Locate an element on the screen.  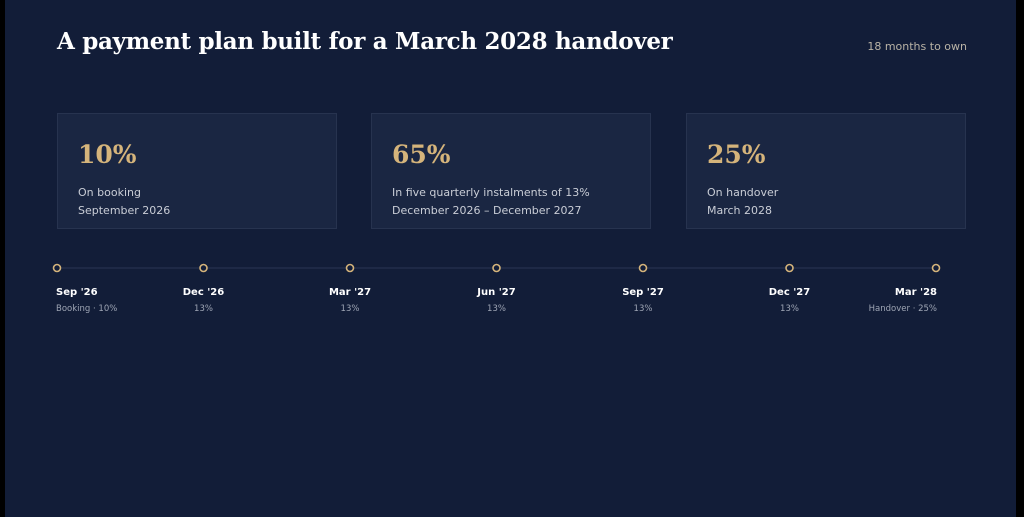
card-detail: December 2026 – December 2027 is located at coordinates (487, 210).